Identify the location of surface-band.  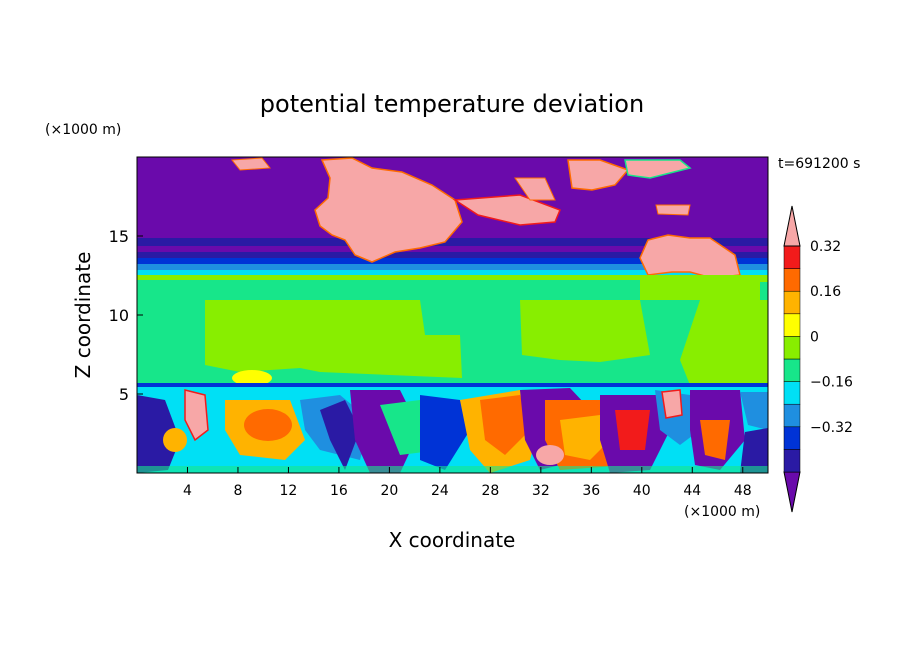
(452, 469).